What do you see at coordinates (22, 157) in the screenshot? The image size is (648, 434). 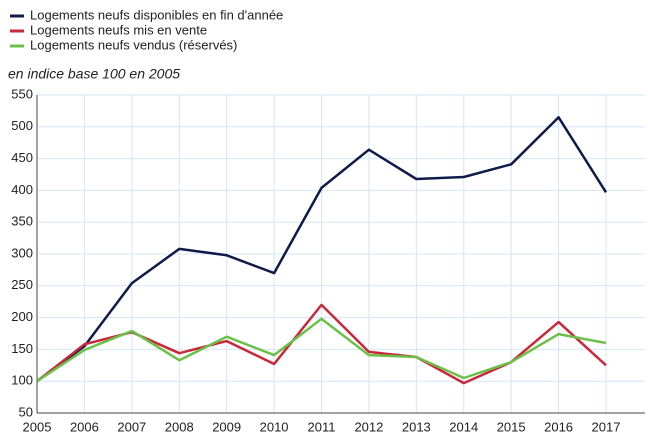 I see `y-tick-label: 450` at bounding box center [22, 157].